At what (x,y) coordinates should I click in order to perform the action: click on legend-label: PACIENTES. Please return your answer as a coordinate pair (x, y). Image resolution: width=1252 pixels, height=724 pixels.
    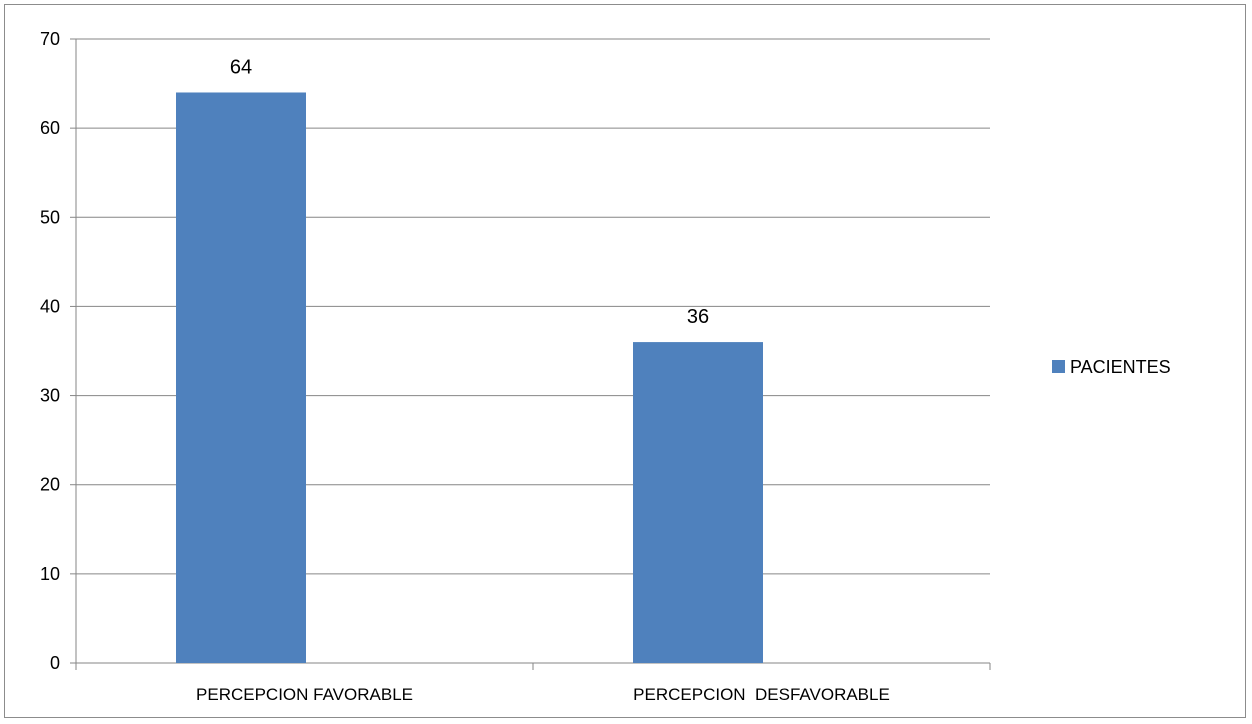
    Looking at the image, I should click on (1120, 367).